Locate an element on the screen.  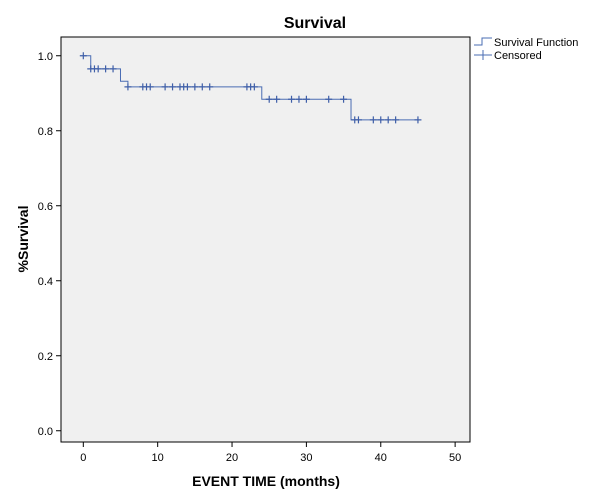
x-tick-label: 10 is located at coordinates (158, 458).